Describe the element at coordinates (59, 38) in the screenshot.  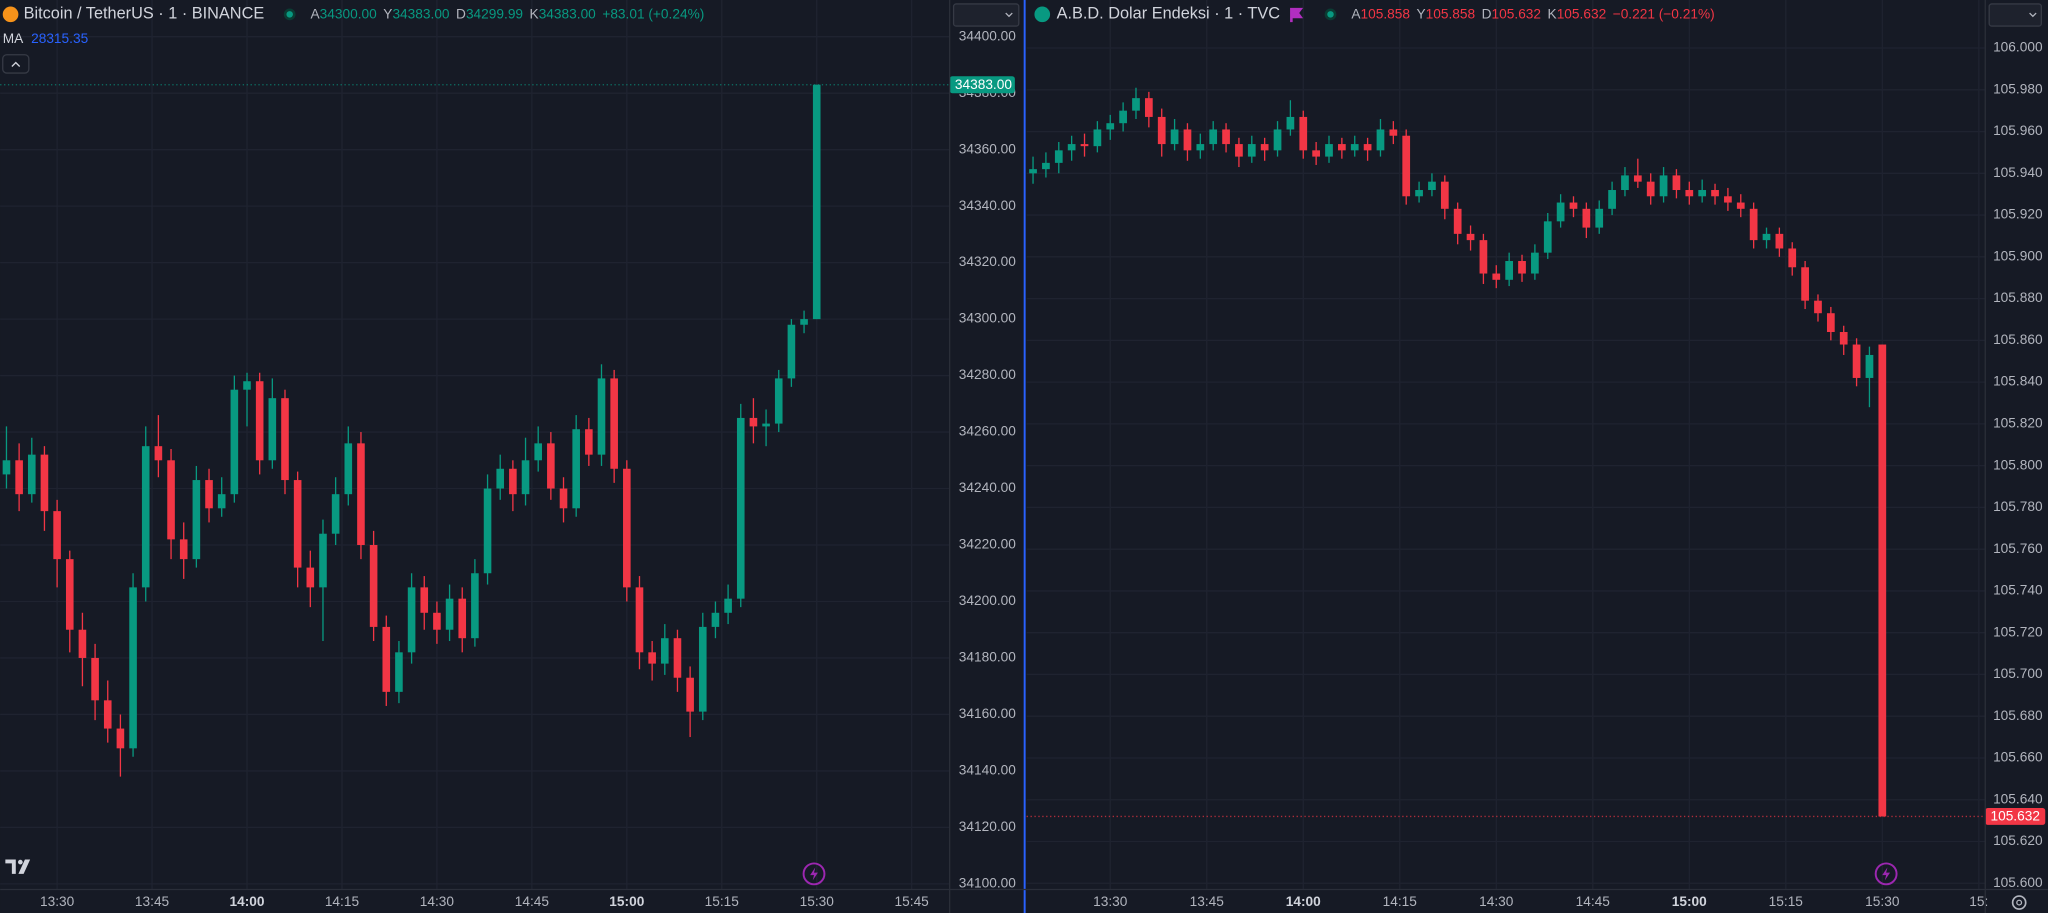
I see `indicator-value: 28315.35` at that location.